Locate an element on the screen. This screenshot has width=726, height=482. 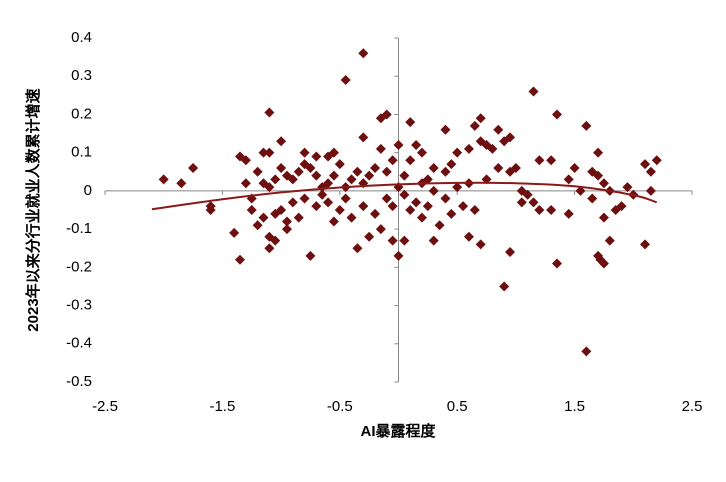
y-tick-label: 0.4 is located at coordinates (81, 37).